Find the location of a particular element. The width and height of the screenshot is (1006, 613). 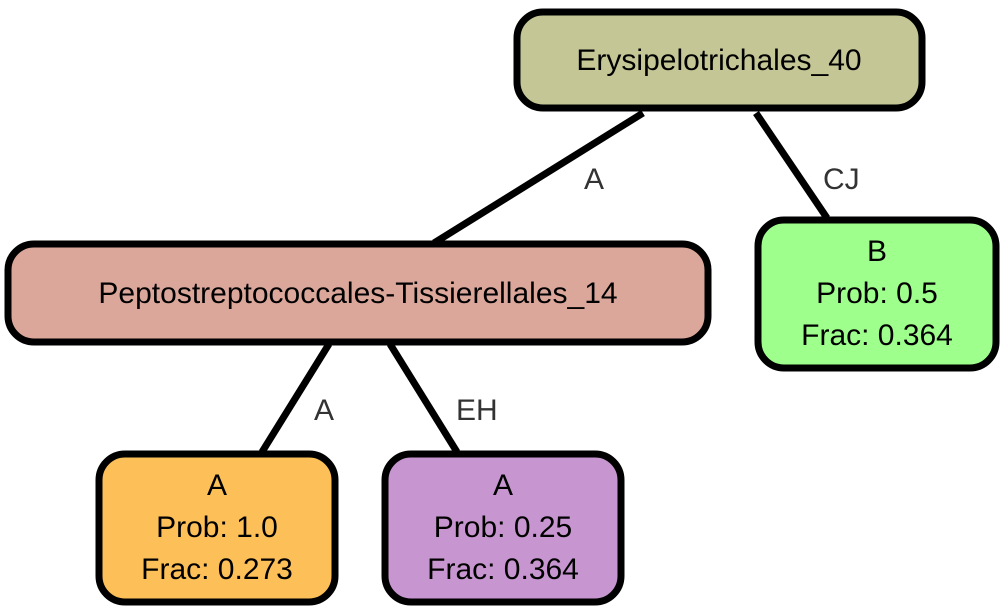

node-mid: Peptostreptococcales-Tissierellales_14 is located at coordinates (358, 293).